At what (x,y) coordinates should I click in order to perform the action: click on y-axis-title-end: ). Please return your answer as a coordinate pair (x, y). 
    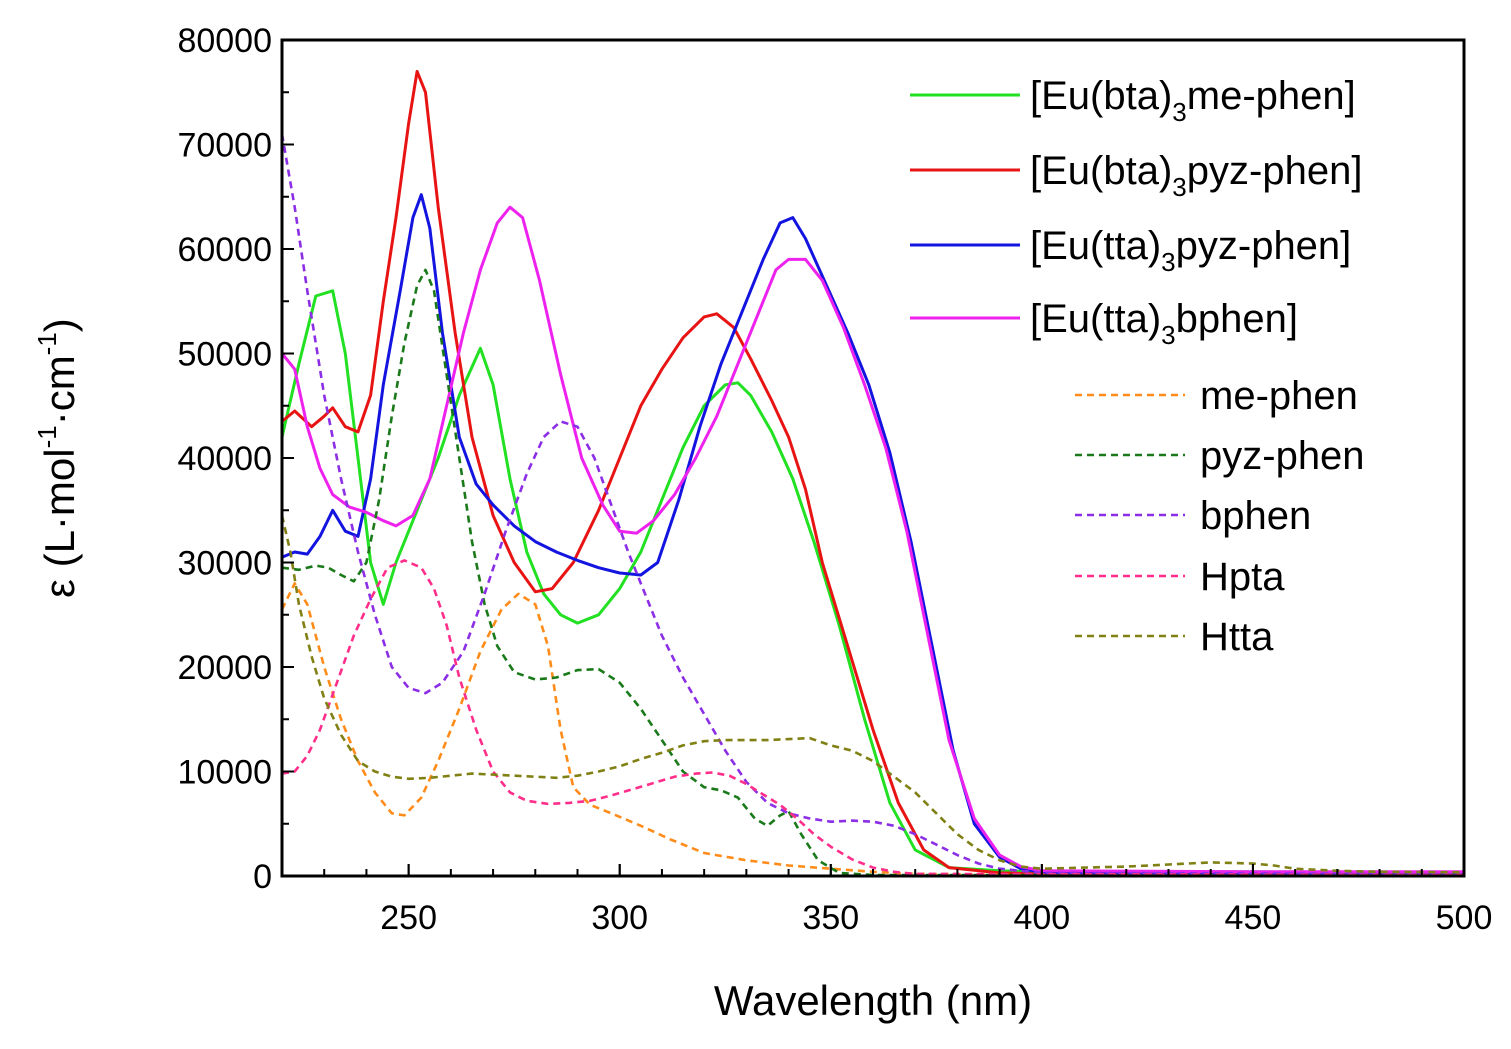
    Looking at the image, I should click on (59, 325).